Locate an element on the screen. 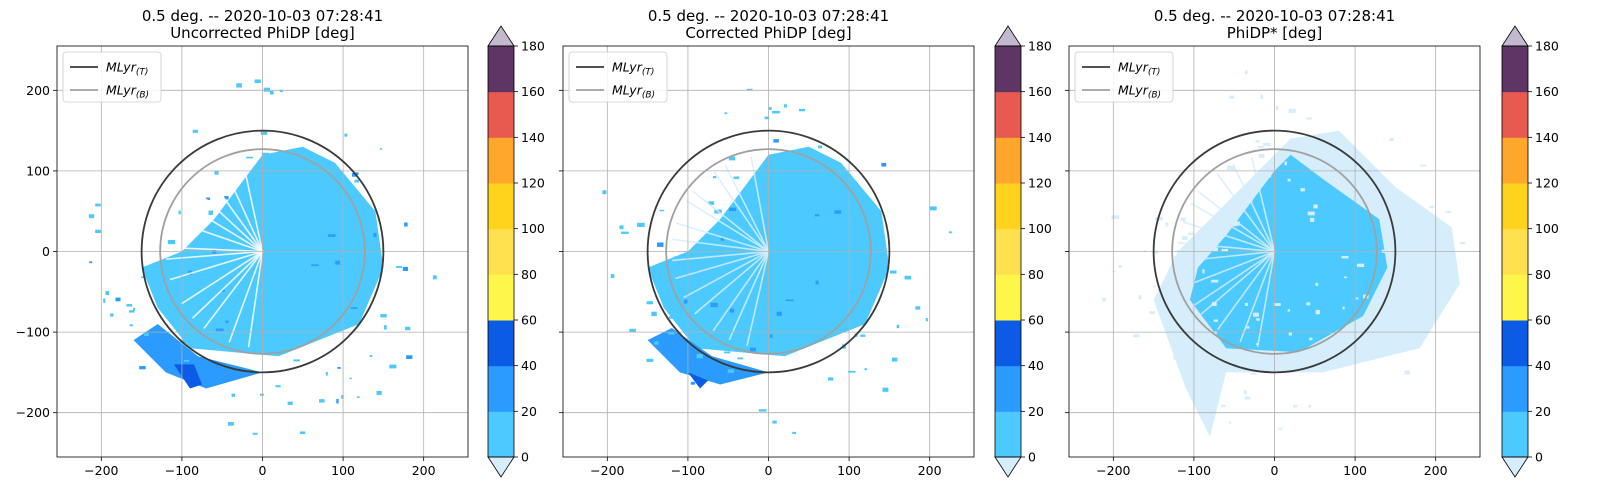 The width and height of the screenshot is (1609, 503). x-tick-label: 0 is located at coordinates (263, 470).